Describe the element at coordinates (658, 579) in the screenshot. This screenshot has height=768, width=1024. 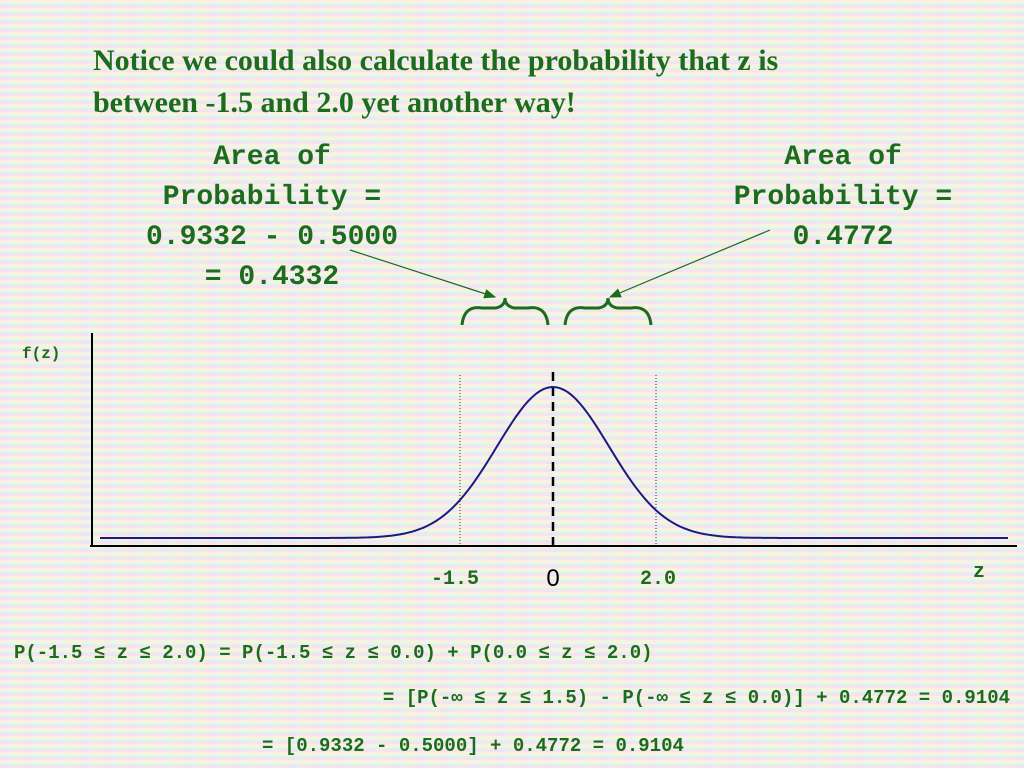
I see `tick-label: 2.0` at that location.